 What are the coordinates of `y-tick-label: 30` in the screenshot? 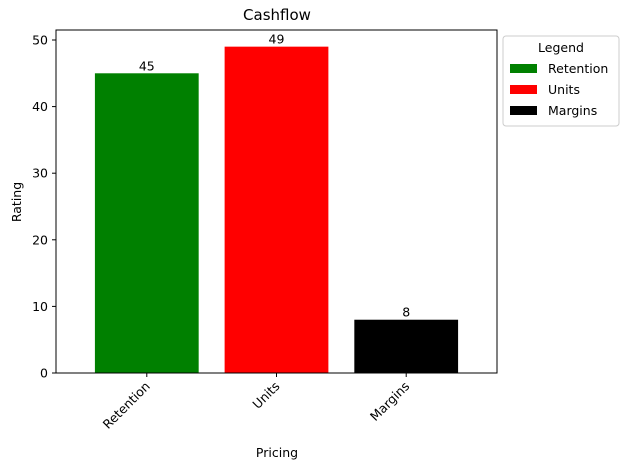 It's located at (40, 173).